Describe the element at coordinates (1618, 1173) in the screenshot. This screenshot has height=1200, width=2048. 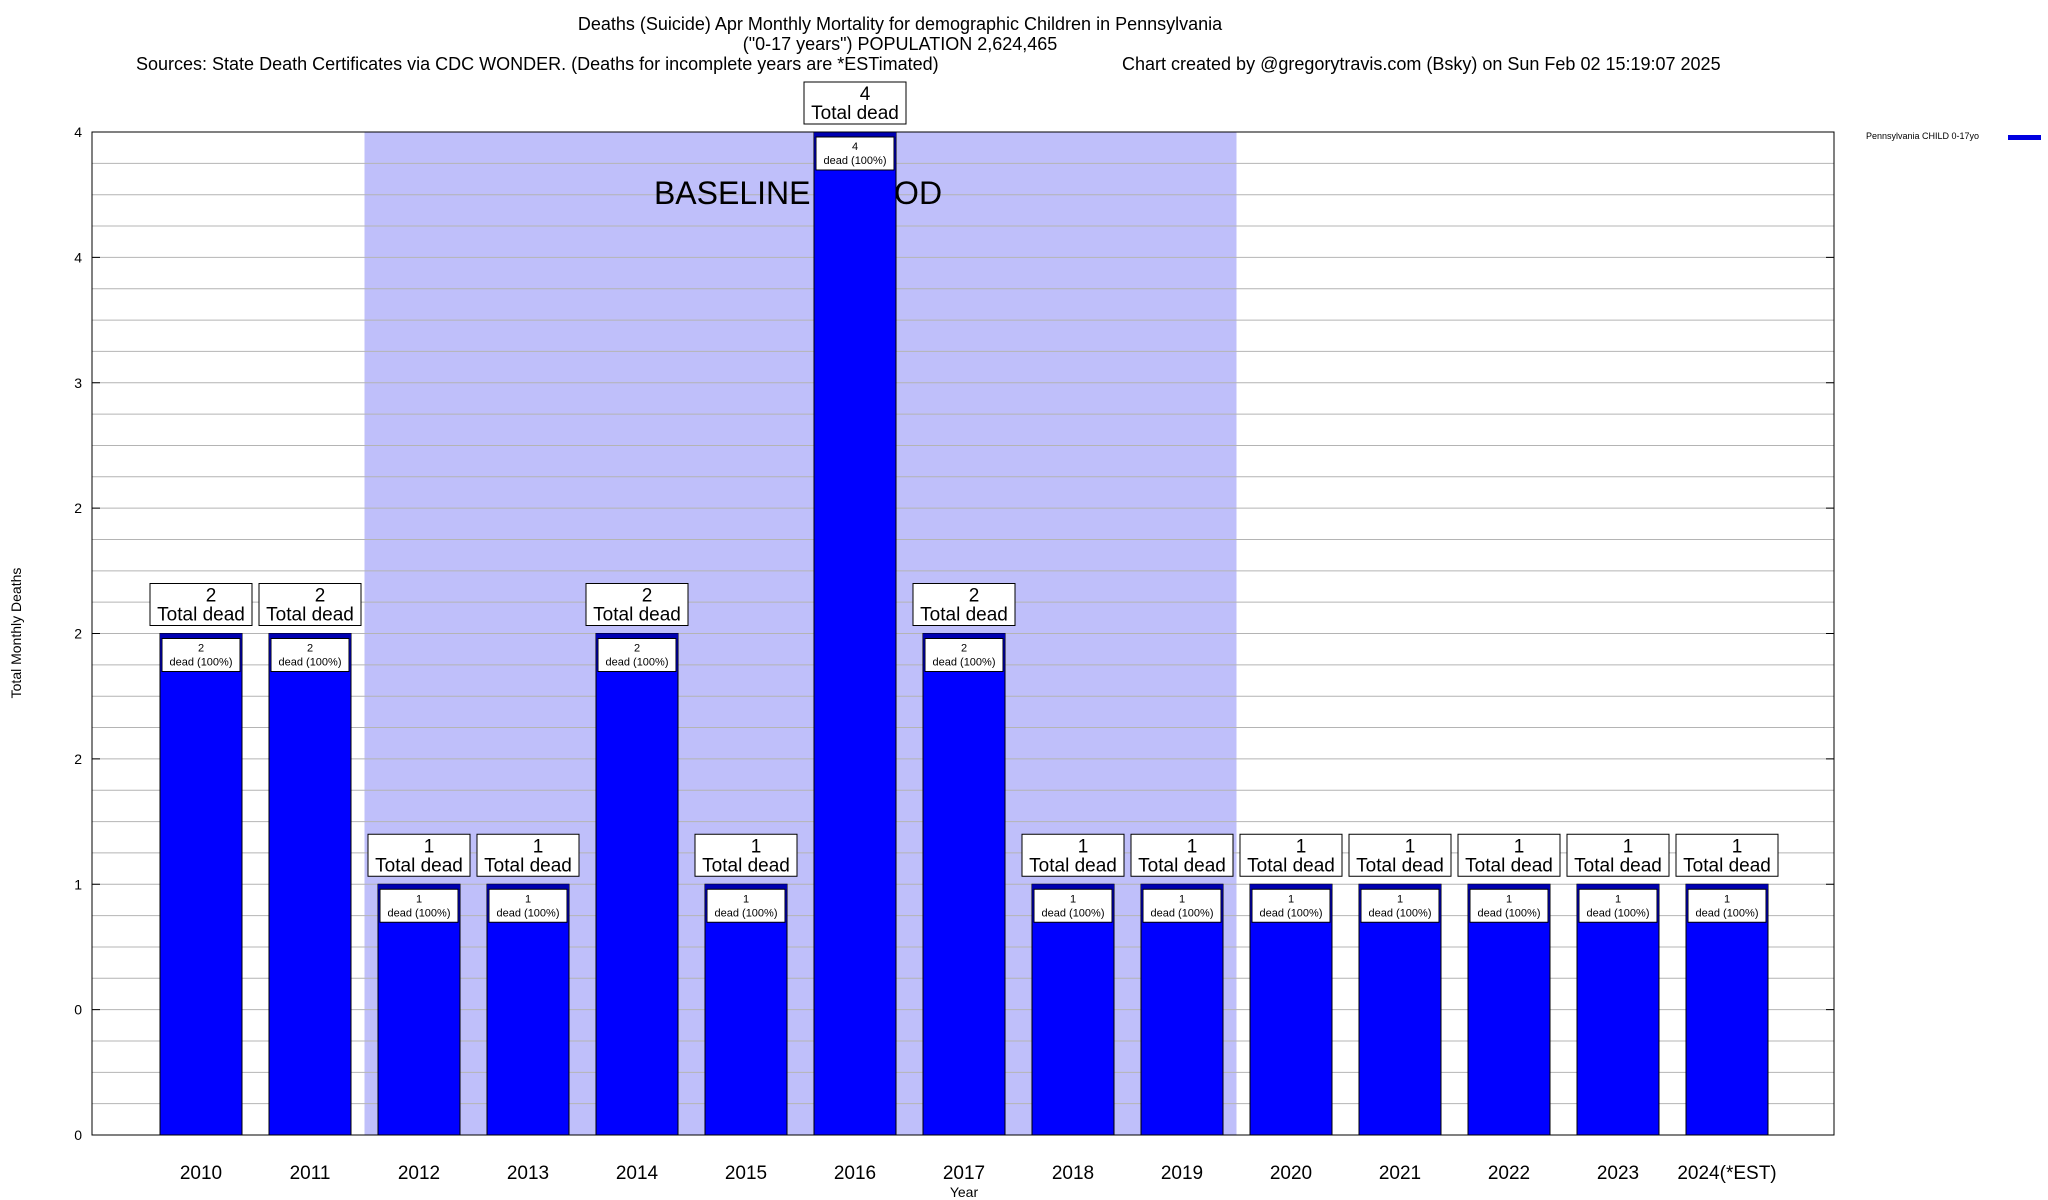
I see `x-tick-label: 2023` at that location.